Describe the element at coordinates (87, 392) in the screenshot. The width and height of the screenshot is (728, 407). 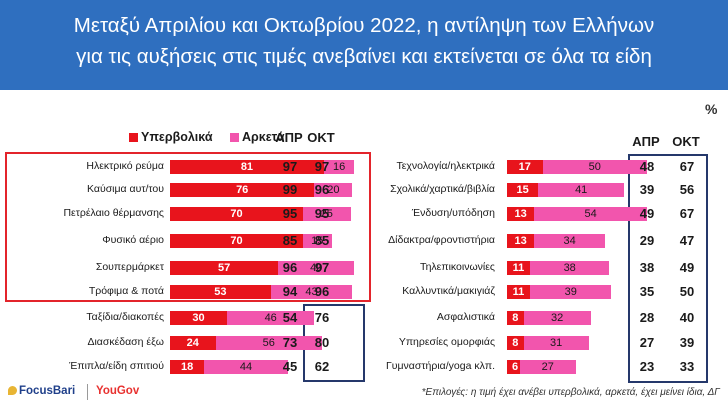
I see `logo-divider` at that location.